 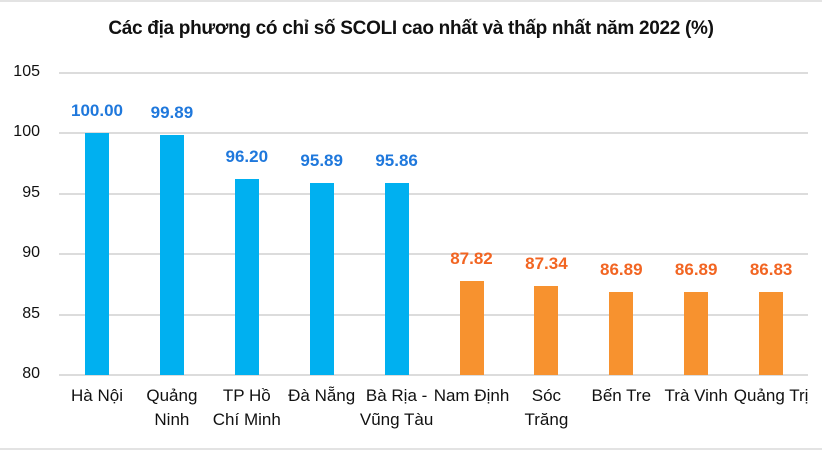 What do you see at coordinates (471, 395) in the screenshot?
I see `x-tick-label: Nam Định` at bounding box center [471, 395].